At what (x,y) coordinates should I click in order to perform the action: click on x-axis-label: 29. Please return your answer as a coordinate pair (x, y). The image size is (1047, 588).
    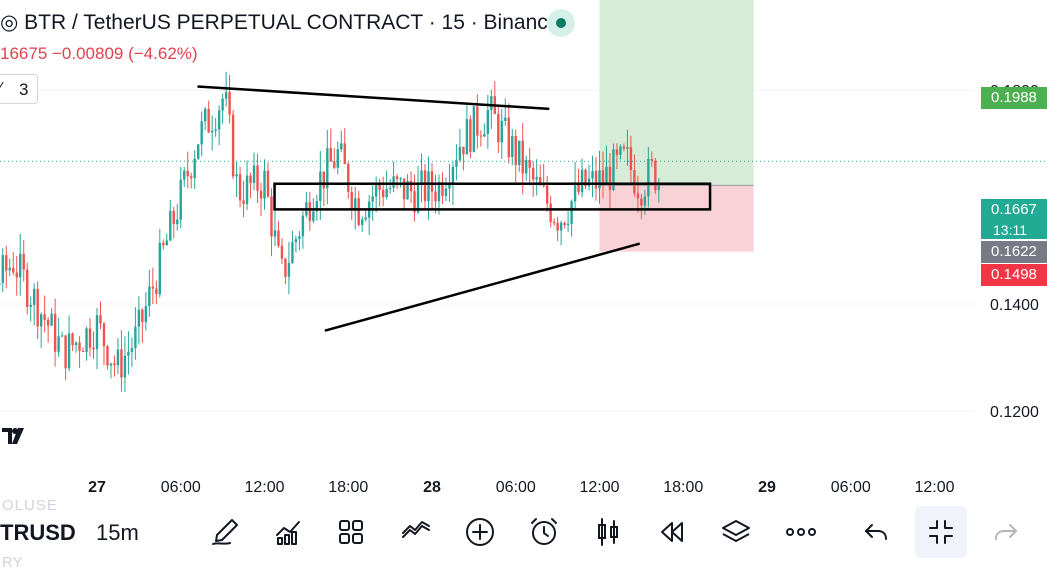
    Looking at the image, I should click on (767, 487).